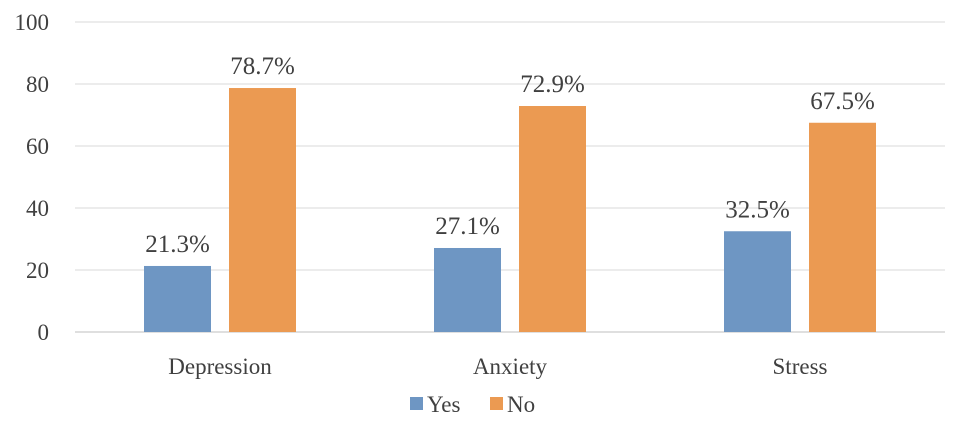  What do you see at coordinates (177, 244) in the screenshot?
I see `data-label-yes-depression: 21.3%` at bounding box center [177, 244].